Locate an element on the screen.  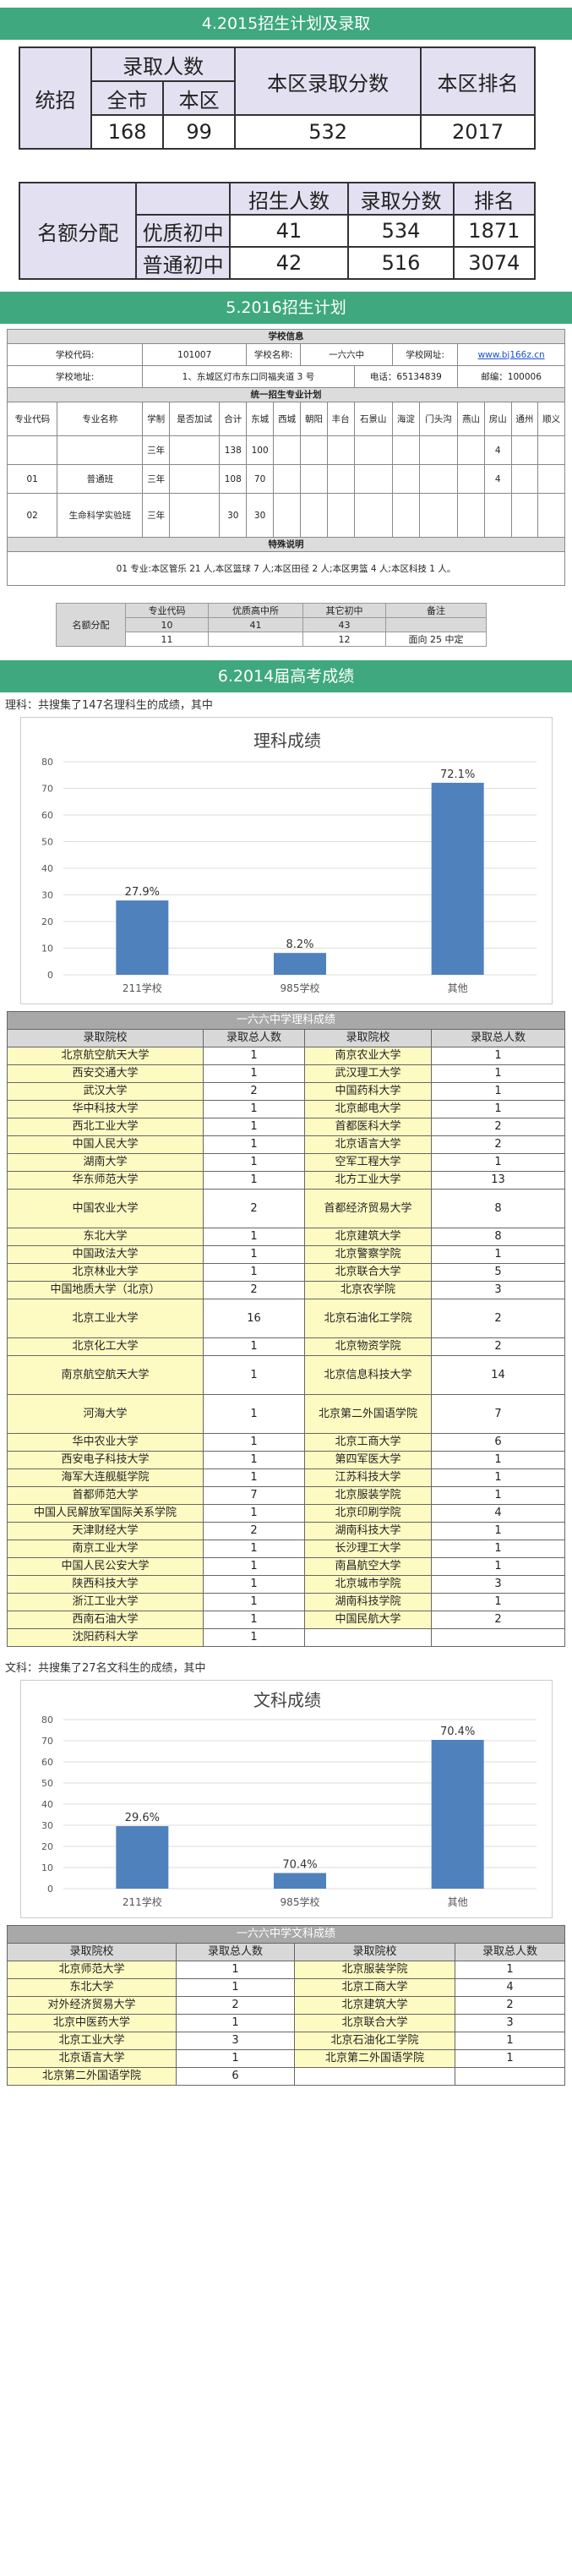
cell-tongzhao: 统招 is located at coordinates (56, 98).